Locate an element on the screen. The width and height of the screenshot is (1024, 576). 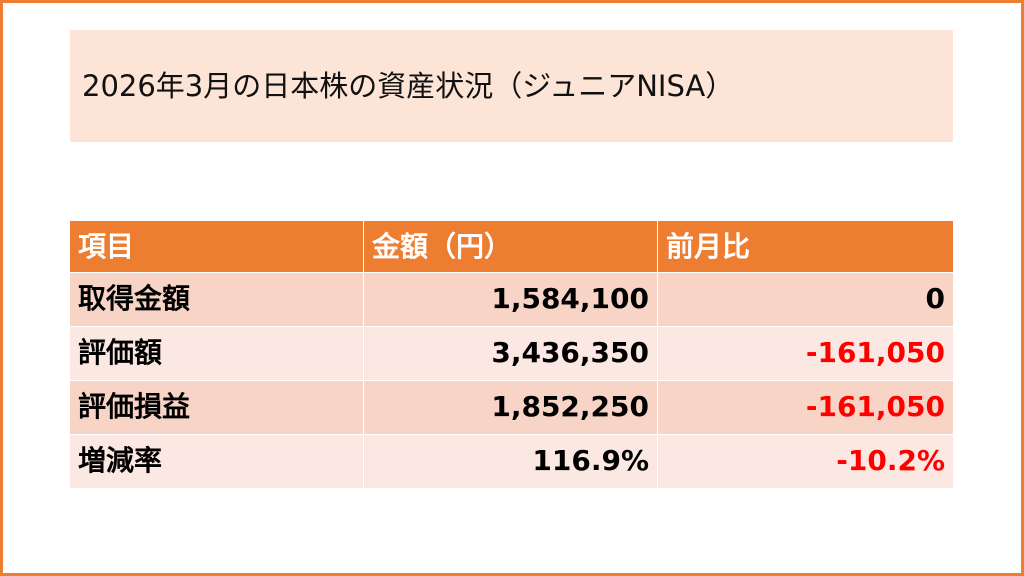
table-row: 取得金額 1,584,100 0 is located at coordinates (511, 300).